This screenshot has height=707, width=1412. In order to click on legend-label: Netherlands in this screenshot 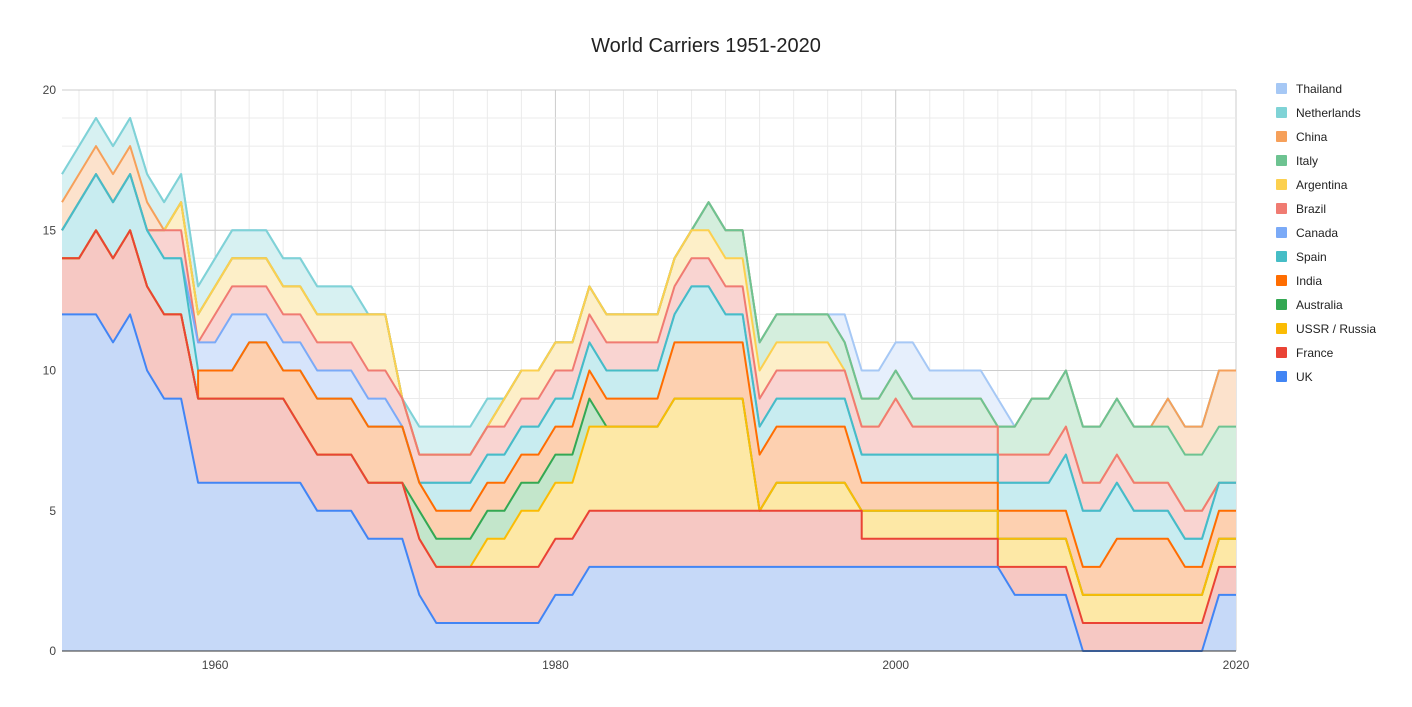, I will do `click(1328, 113)`.